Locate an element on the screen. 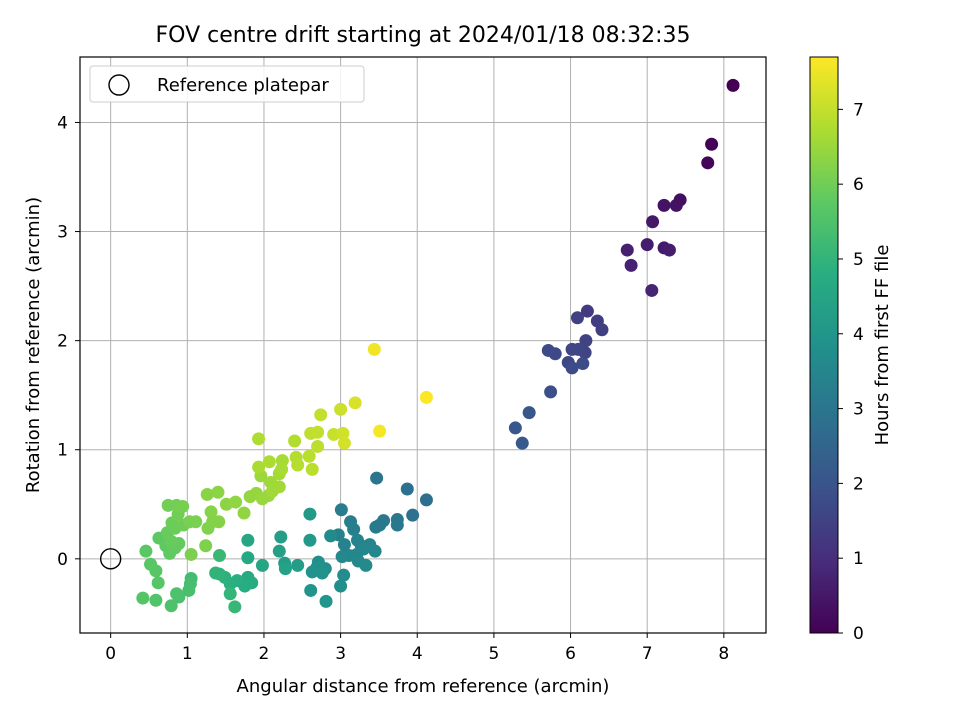 The image size is (960, 724). colorbar-label: Hours from first FF file is located at coordinates (882, 345).